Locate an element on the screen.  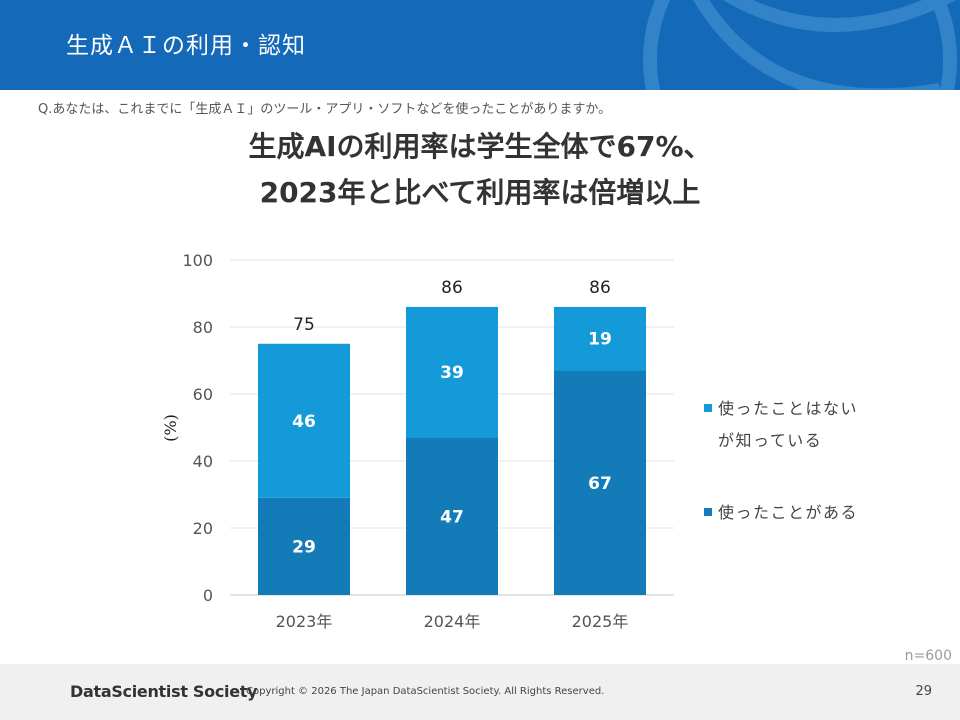
globe-decoration-icon is located at coordinates (800, 45).